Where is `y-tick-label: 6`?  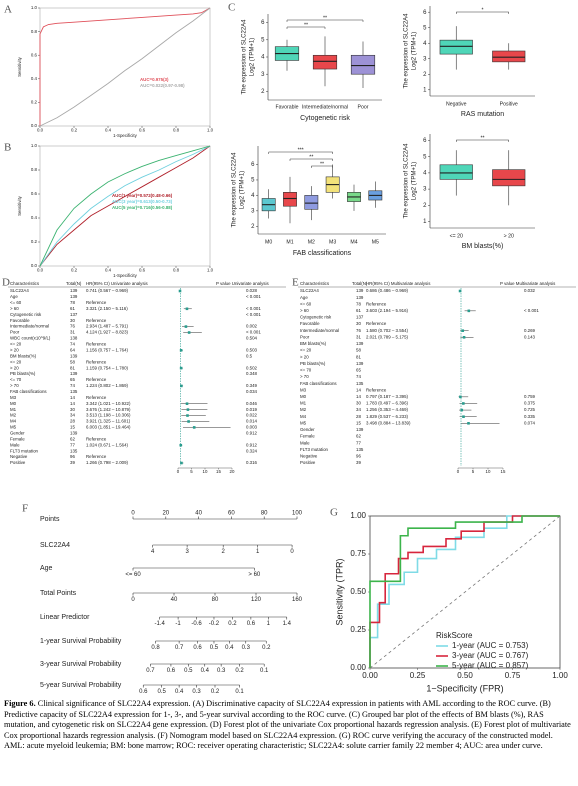 y-tick-label: 6 is located at coordinates (425, 13).